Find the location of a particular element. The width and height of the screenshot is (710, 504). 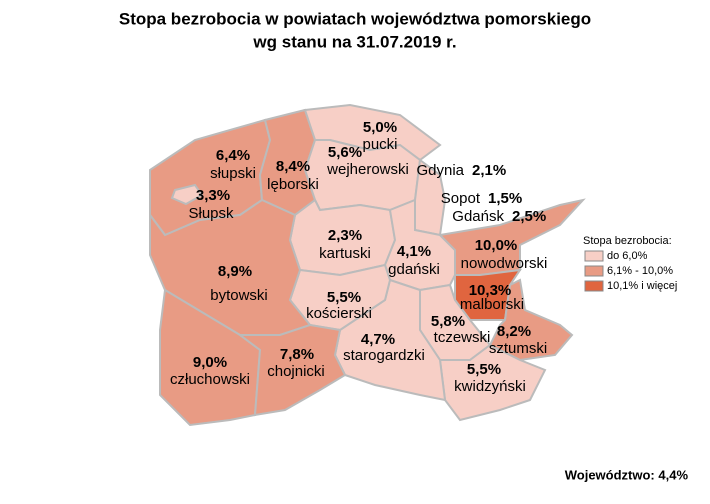

title: wg stanu na 31.07.2019 r. is located at coordinates (354, 41).